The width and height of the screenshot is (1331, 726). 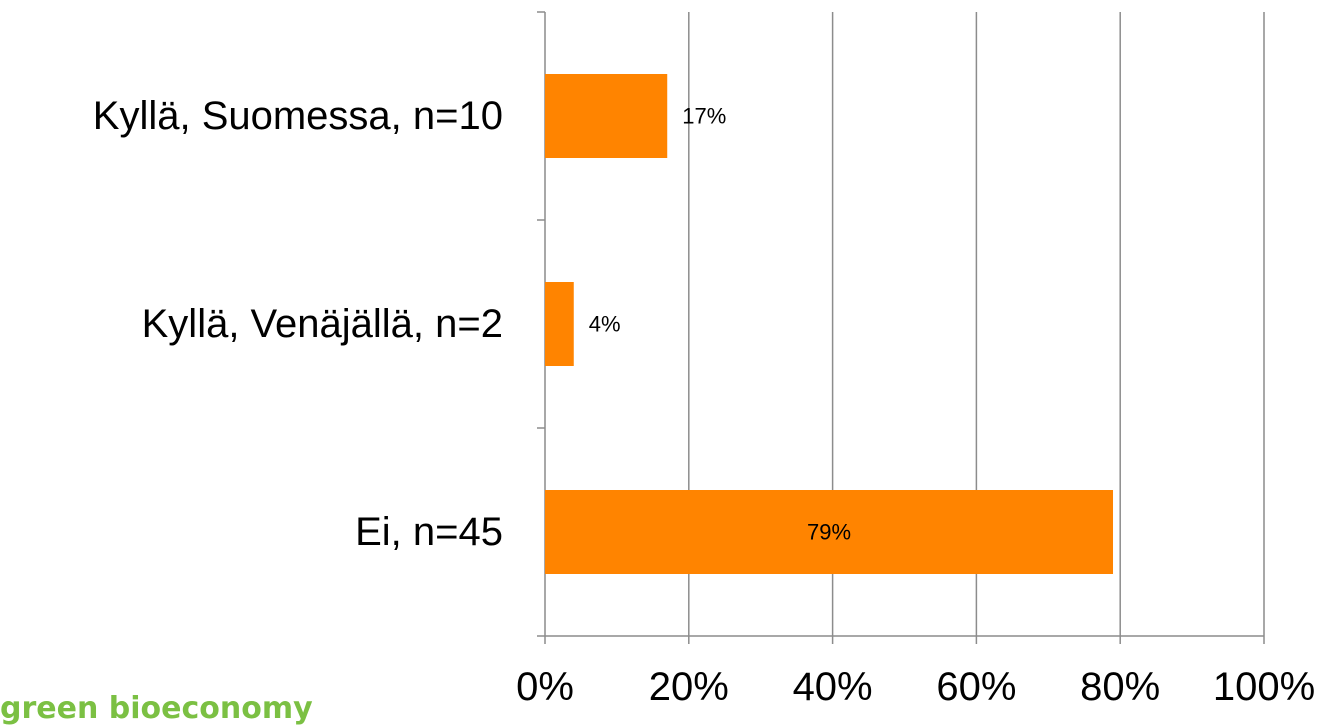 I want to click on data-label: 17%, so click(x=704, y=116).